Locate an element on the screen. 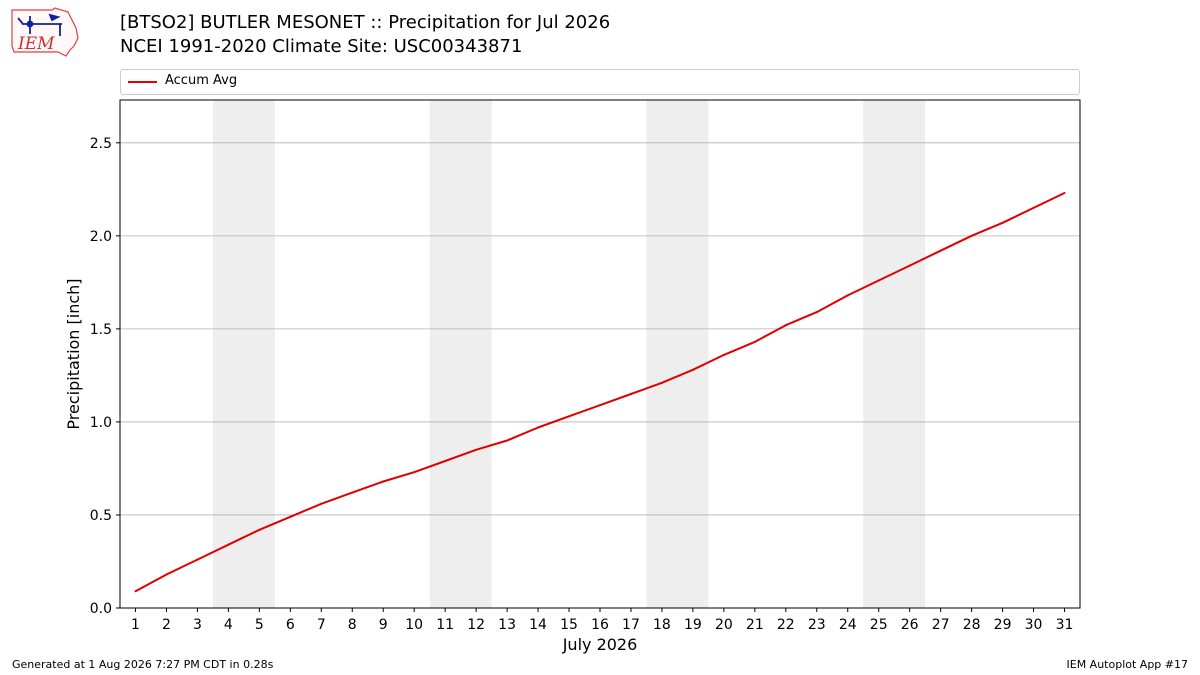 Image resolution: width=1200 pixels, height=675 pixels. x-tick-label: 16 is located at coordinates (600, 625).